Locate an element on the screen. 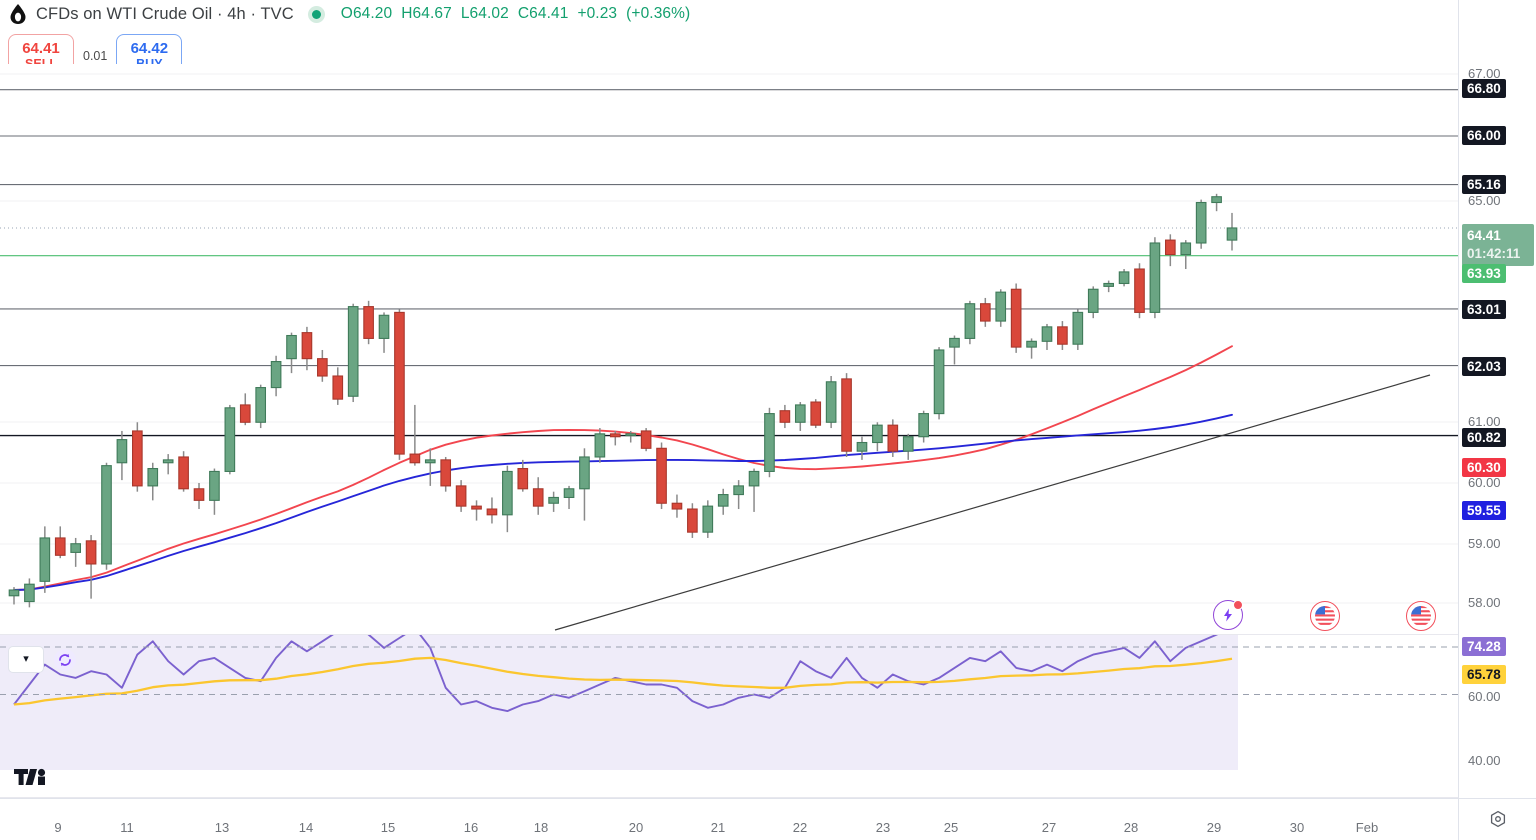 This screenshot has height=840, width=1536. price-tick: 59.00 is located at coordinates (1484, 543).